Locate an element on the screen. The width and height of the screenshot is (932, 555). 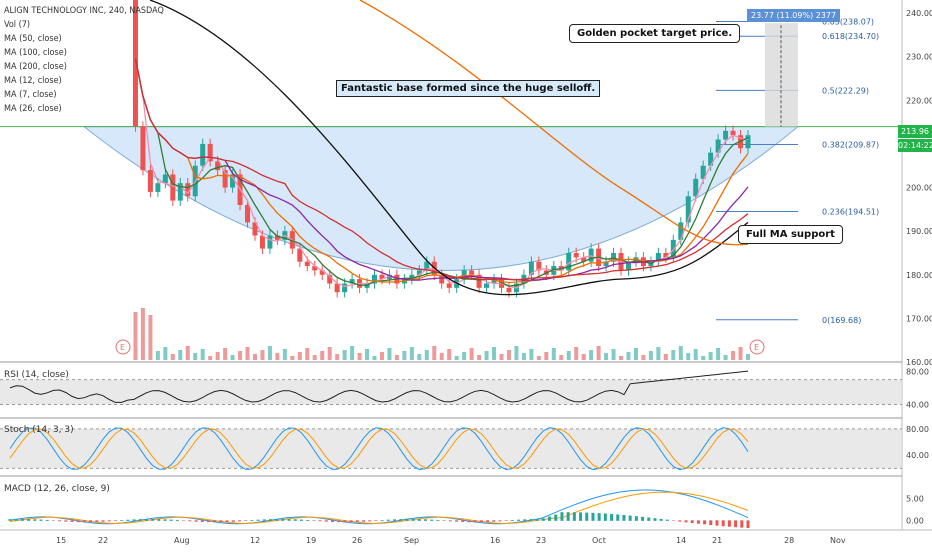
x-tick-label: 28 is located at coordinates (789, 540).